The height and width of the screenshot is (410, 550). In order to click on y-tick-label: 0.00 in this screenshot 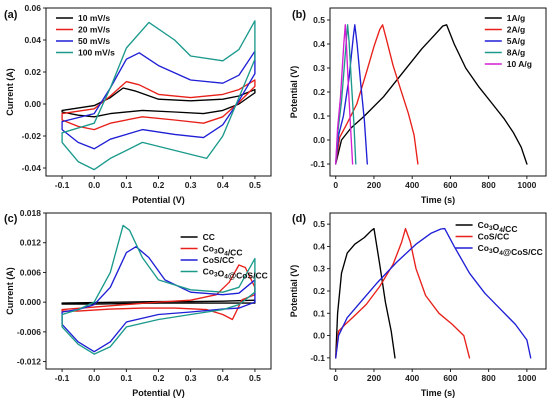, I will do `click(32, 104)`.